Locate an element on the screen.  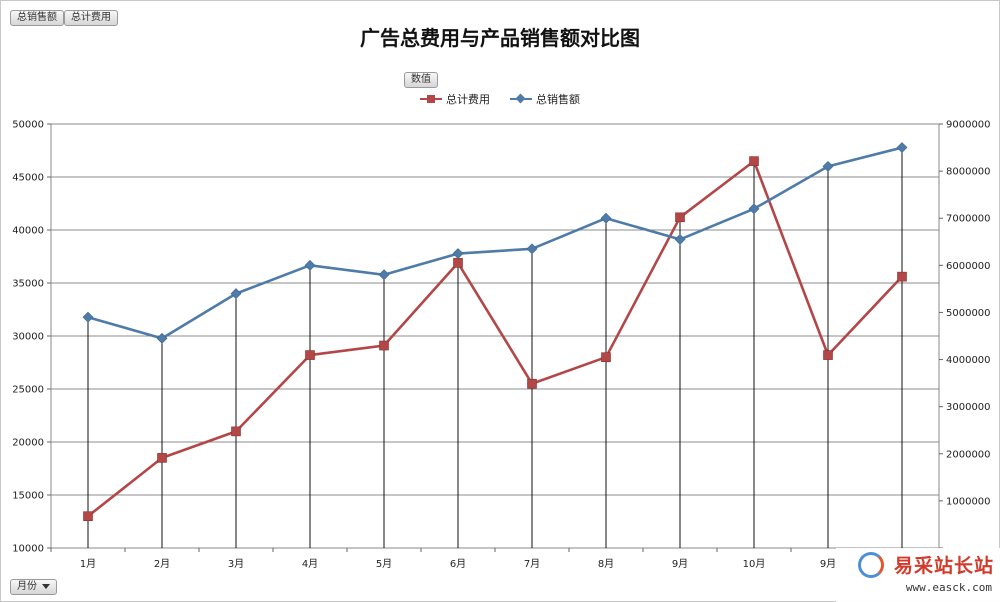
watermark-text: 易采站长站 is located at coordinates (943, 566).